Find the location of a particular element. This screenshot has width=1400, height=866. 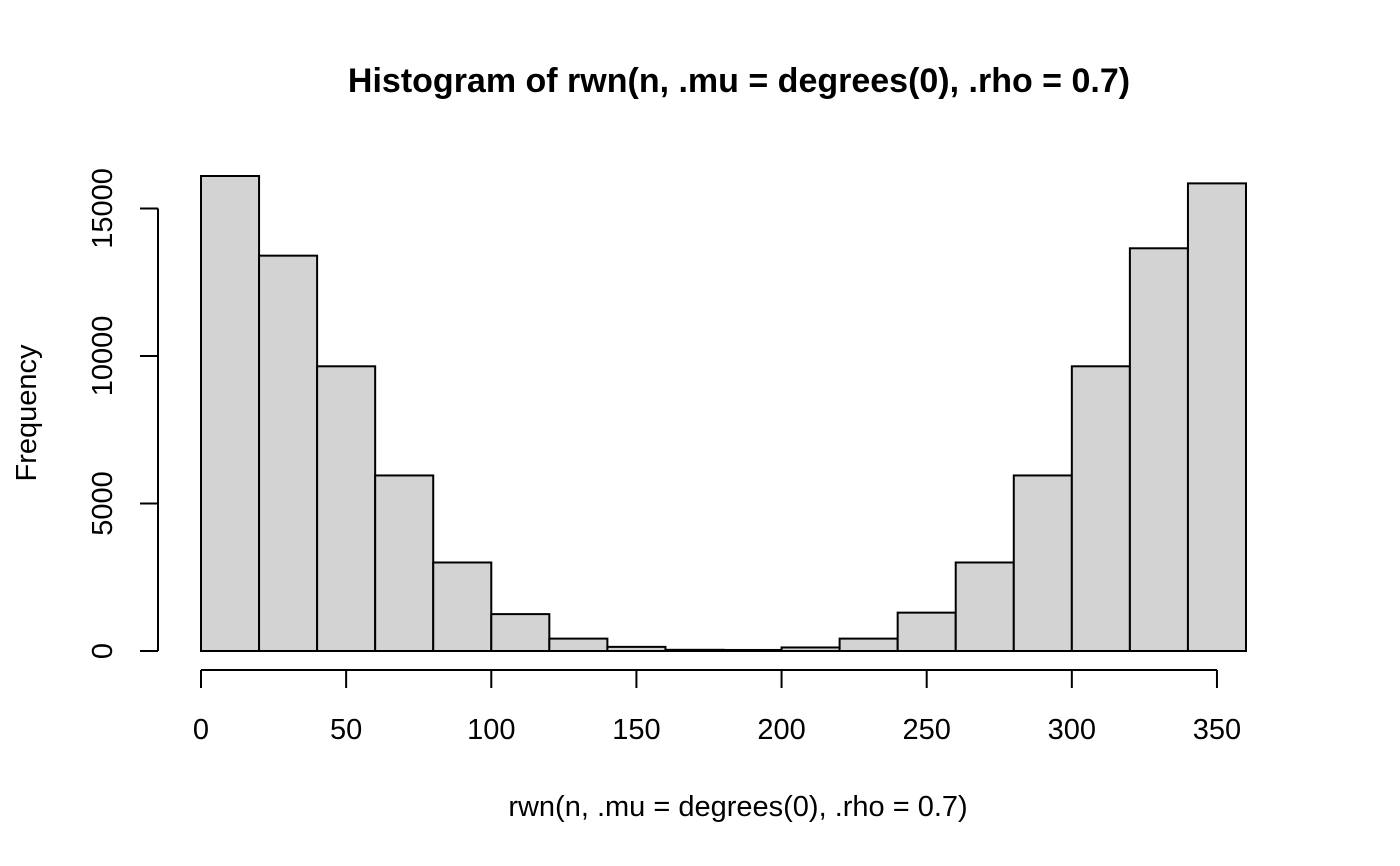

x-tick-label: 250 is located at coordinates (926, 730).